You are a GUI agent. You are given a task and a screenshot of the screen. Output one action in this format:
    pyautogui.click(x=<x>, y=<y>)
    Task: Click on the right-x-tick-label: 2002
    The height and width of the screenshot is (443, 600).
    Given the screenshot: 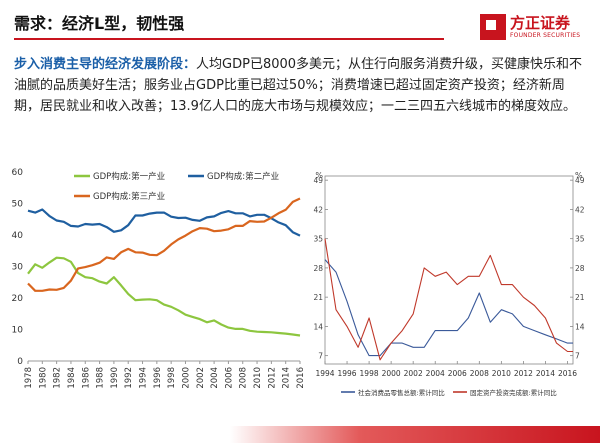 What is the action you would take?
    pyautogui.click(x=413, y=373)
    